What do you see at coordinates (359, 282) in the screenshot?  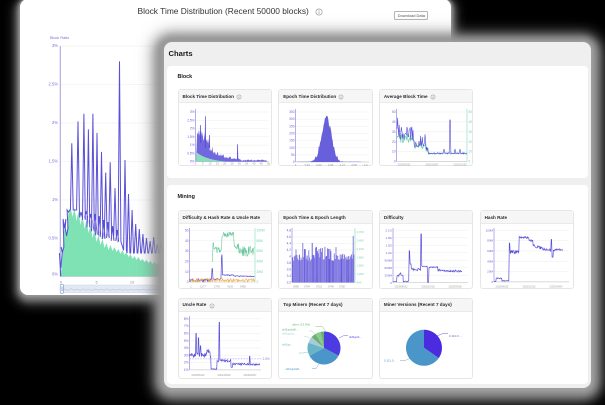 I see `svg-text: 900` at bounding box center [359, 282].